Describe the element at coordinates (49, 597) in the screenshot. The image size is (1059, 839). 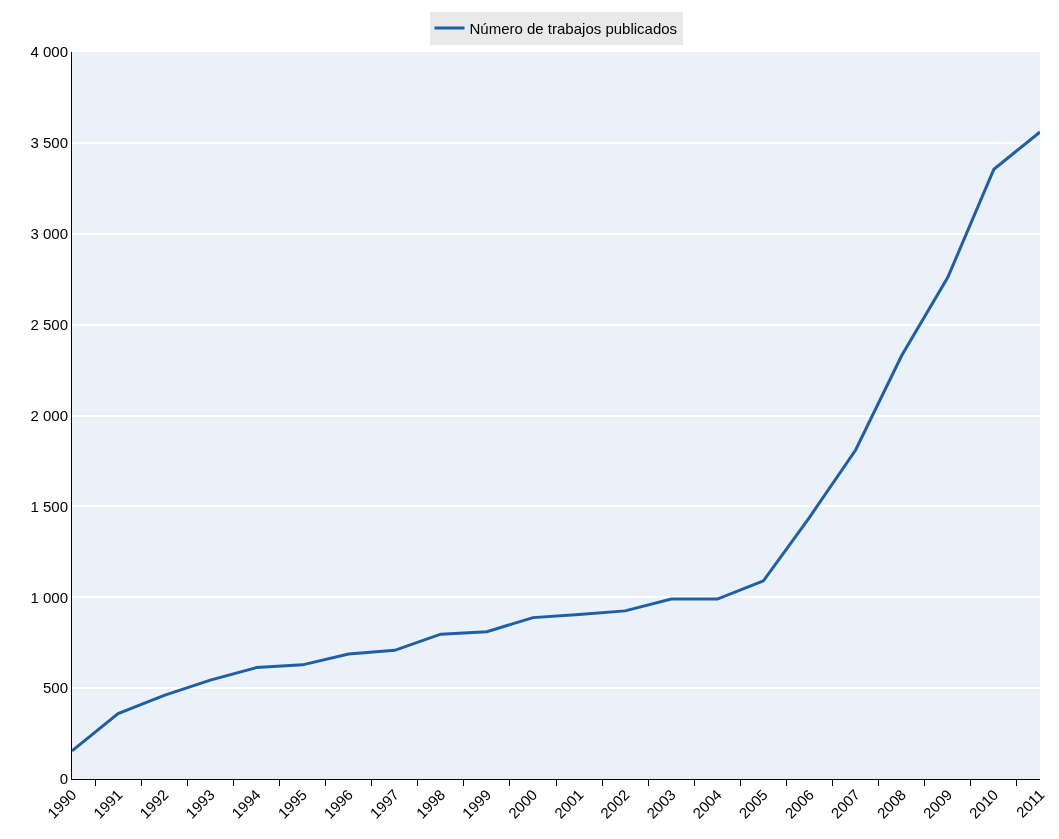
I see `y-tick-label: 1 000` at that location.